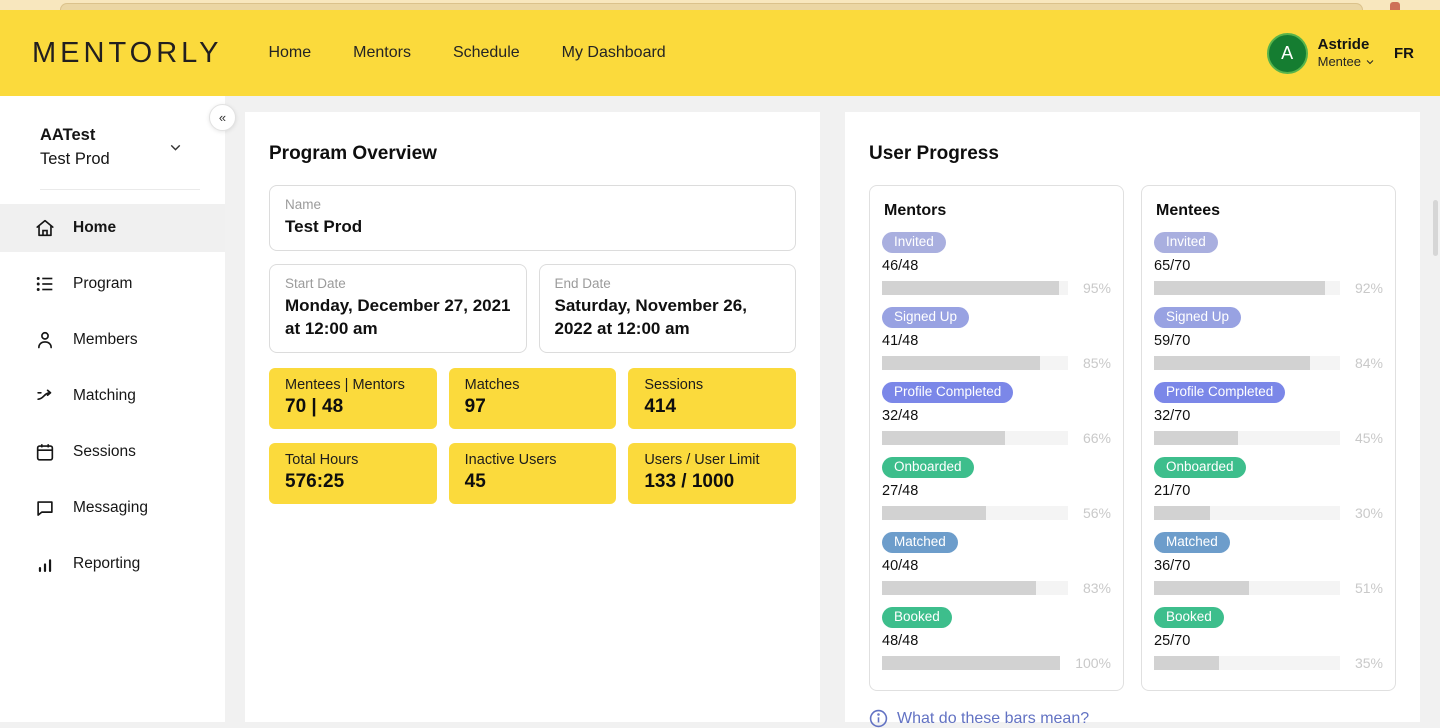 This screenshot has width=1440, height=728. I want to click on progress-row-matched: Matched 36/70 51%, so click(1268, 564).